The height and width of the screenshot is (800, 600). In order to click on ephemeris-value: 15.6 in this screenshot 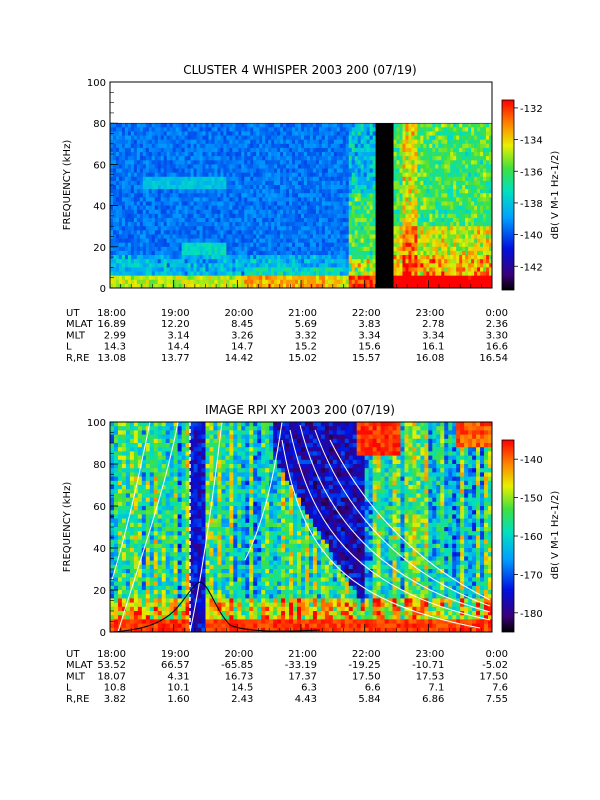, I will do `click(369, 347)`.